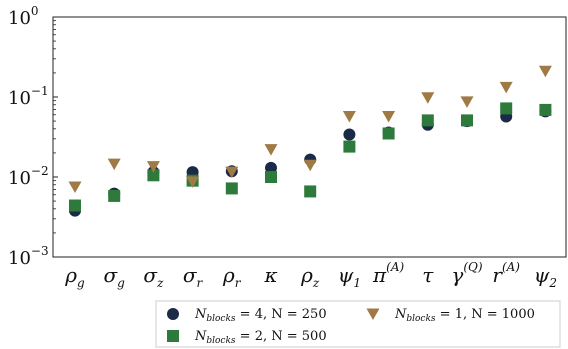 The height and width of the screenshot is (349, 568). I want to click on x-tick-label: ψ1, so click(349, 276).